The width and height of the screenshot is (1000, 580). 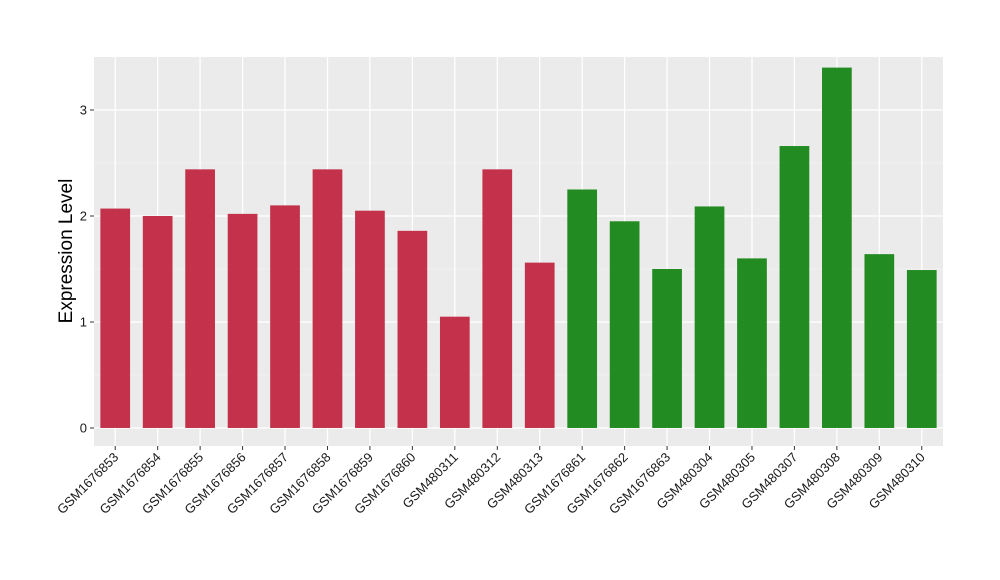 I want to click on y-axis: 0 1 2 3, so click(x=87, y=268).